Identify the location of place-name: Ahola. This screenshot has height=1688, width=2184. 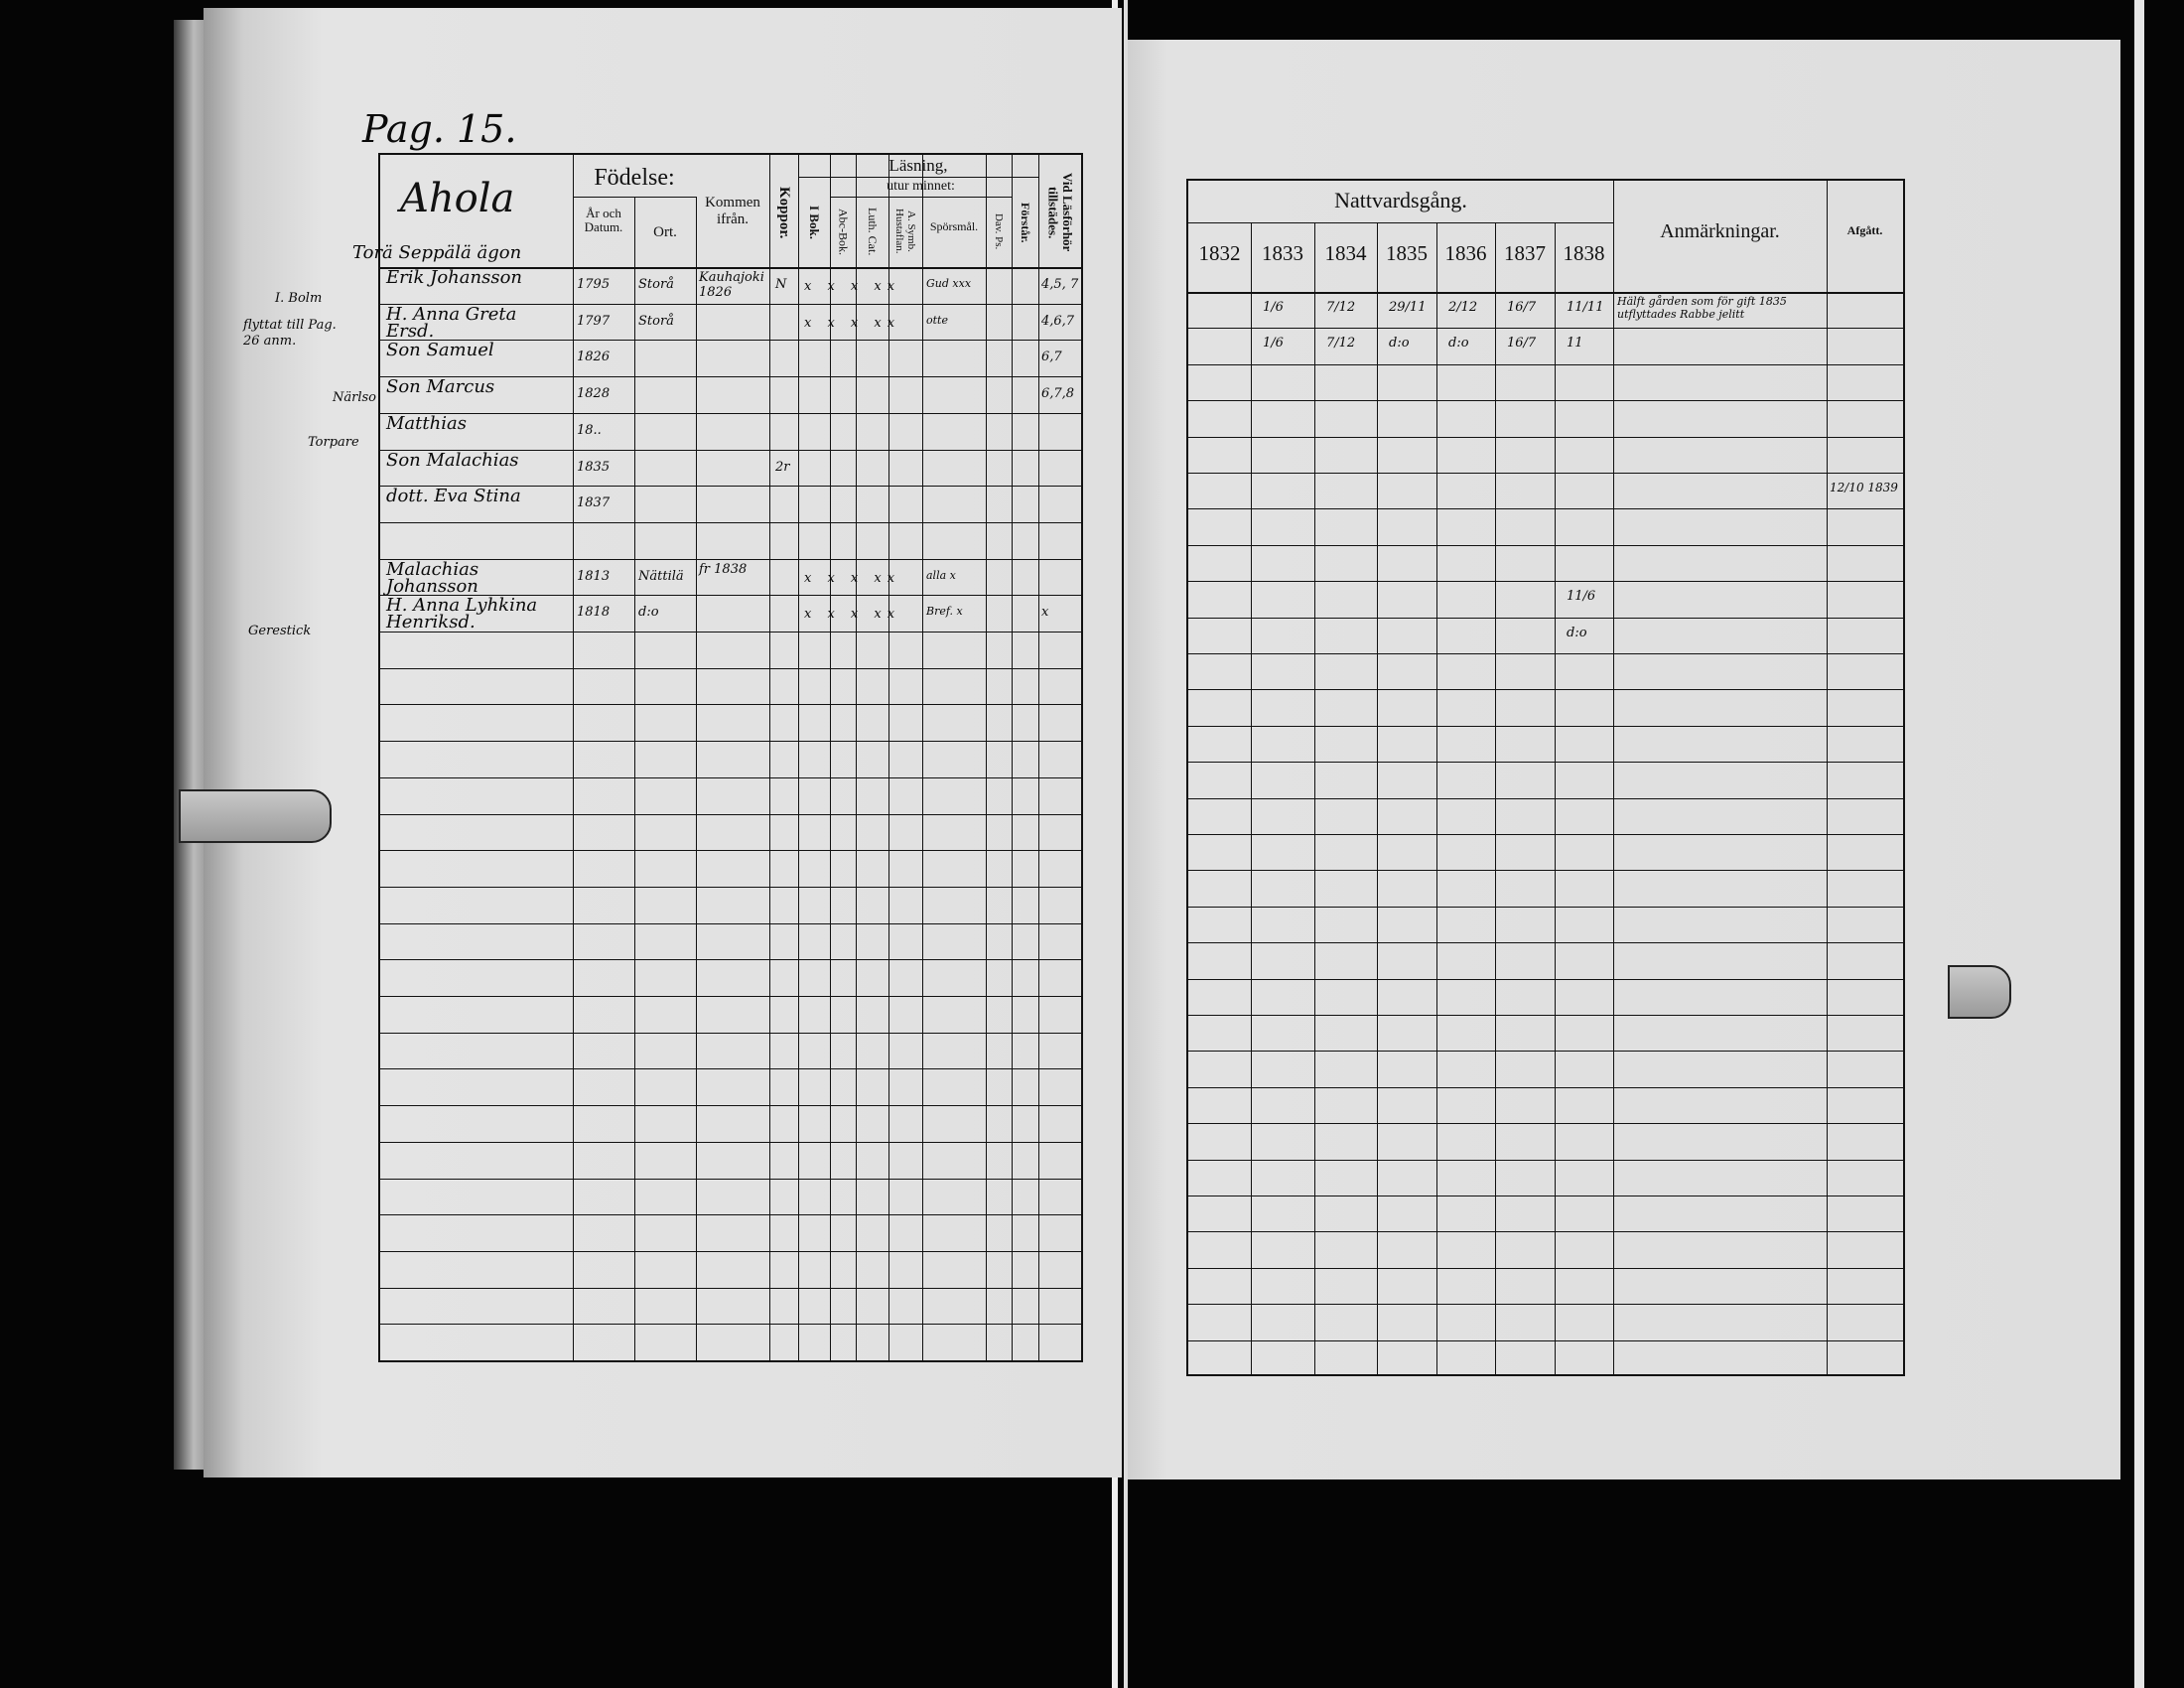
(457, 198).